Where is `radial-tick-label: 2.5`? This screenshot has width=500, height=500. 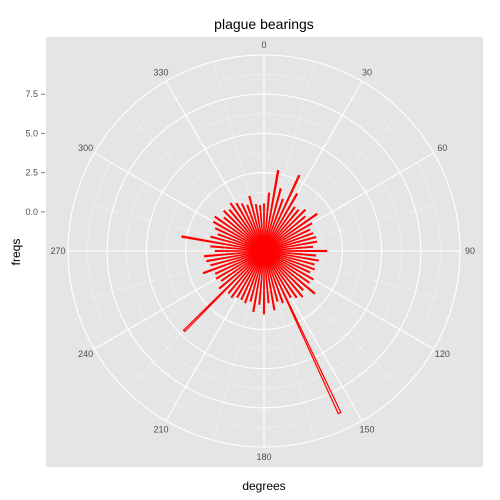
radial-tick-label: 2.5 is located at coordinates (31, 173).